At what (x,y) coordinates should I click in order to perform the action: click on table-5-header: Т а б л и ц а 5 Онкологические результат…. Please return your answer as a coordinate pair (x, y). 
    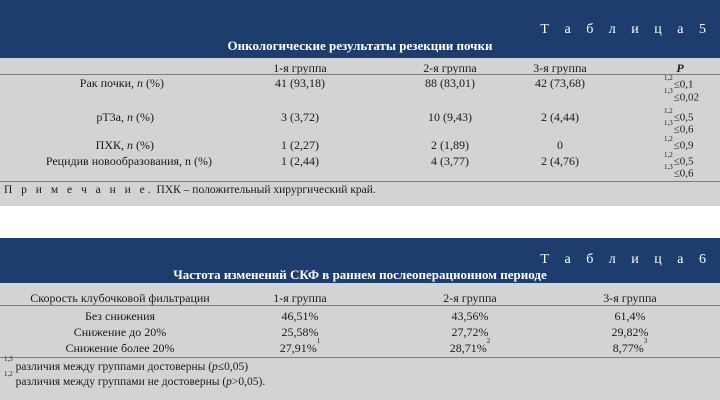
    Looking at the image, I should click on (360, 29).